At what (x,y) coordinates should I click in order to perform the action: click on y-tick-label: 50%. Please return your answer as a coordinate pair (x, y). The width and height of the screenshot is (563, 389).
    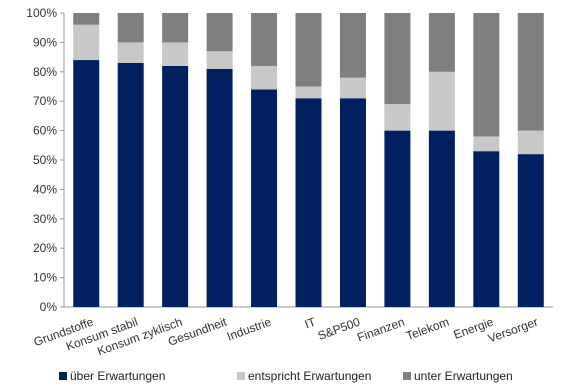
    Looking at the image, I should click on (45, 160).